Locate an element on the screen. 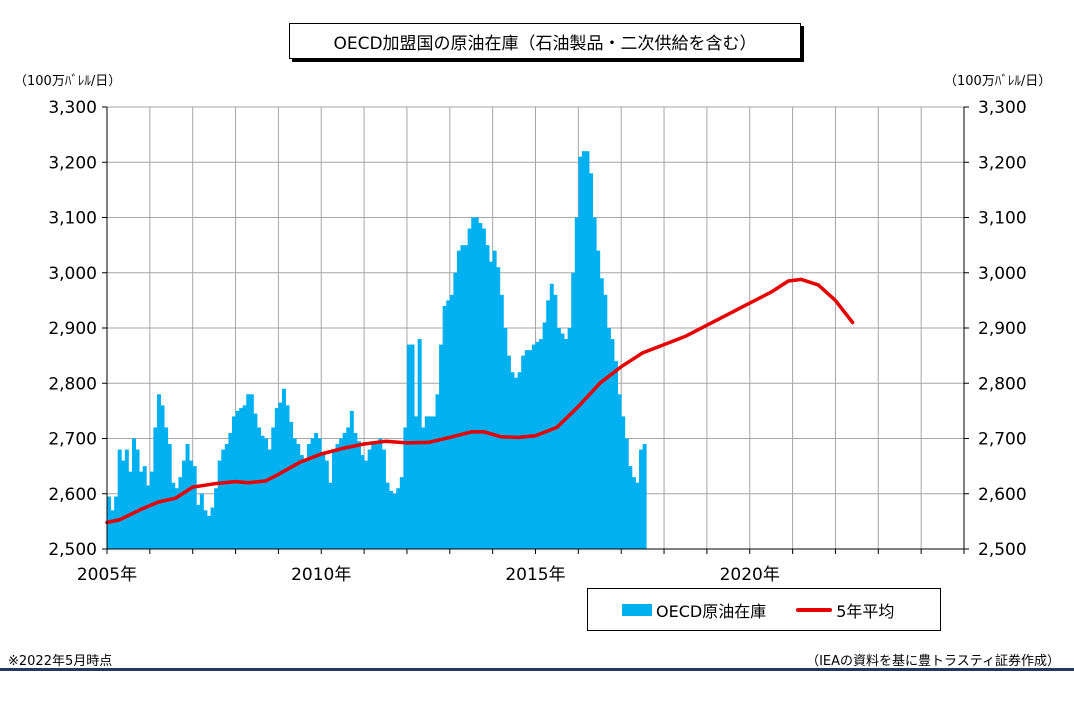  left-y-tick-label: 2,900 is located at coordinates (72, 329).